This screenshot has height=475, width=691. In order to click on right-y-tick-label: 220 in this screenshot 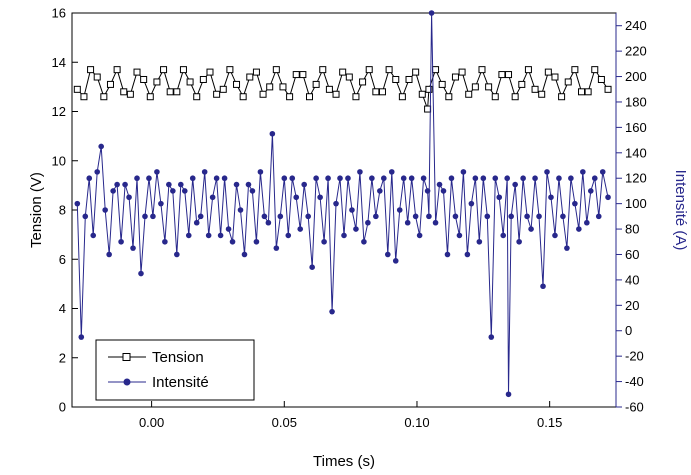, I will do `click(636, 51)`.